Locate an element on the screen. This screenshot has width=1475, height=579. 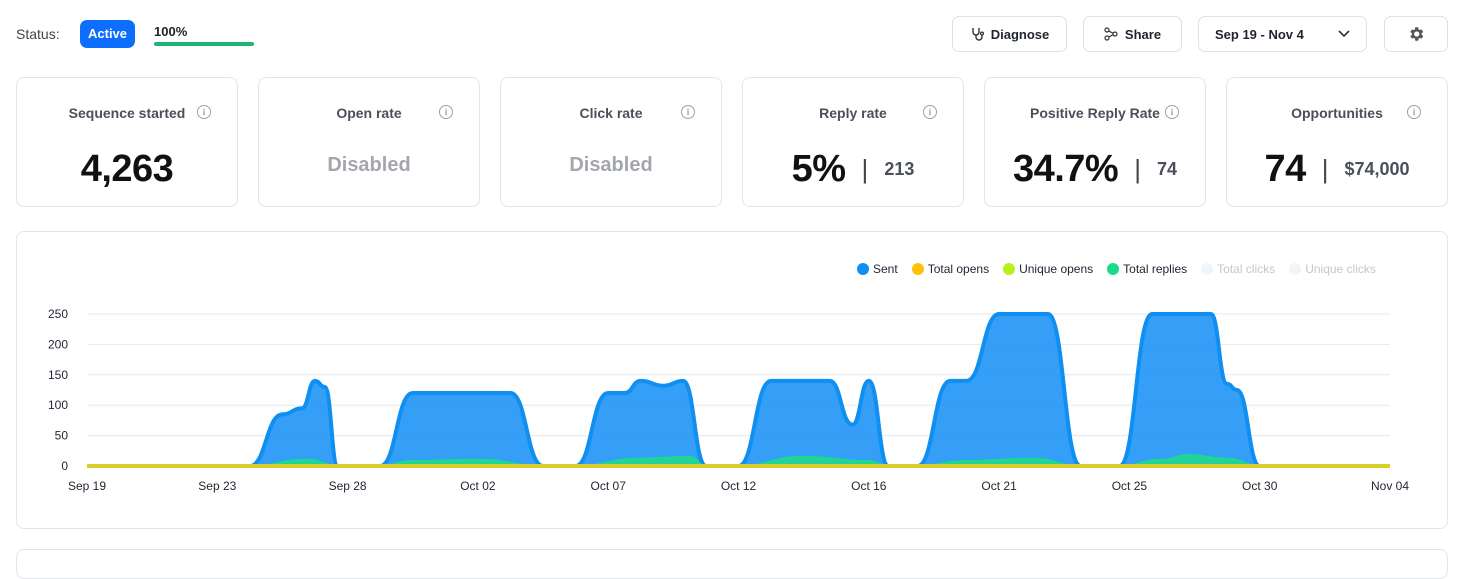
y-tick-label: 200 is located at coordinates (58, 344).